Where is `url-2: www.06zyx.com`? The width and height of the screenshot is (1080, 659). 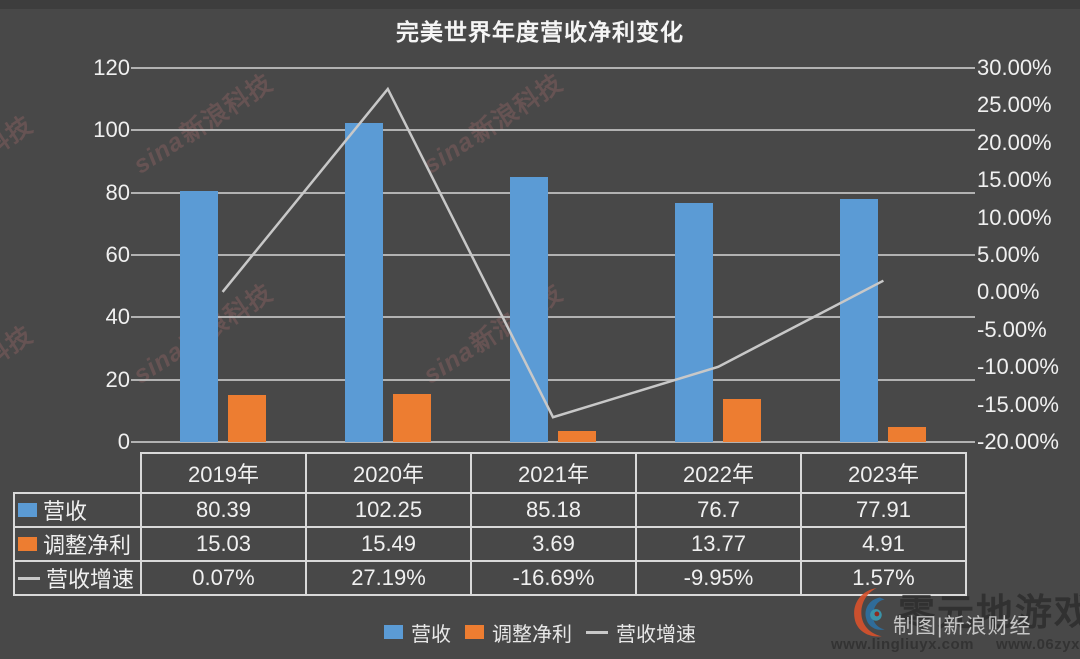
url-2: www.06zyx.com is located at coordinates (1037, 644).